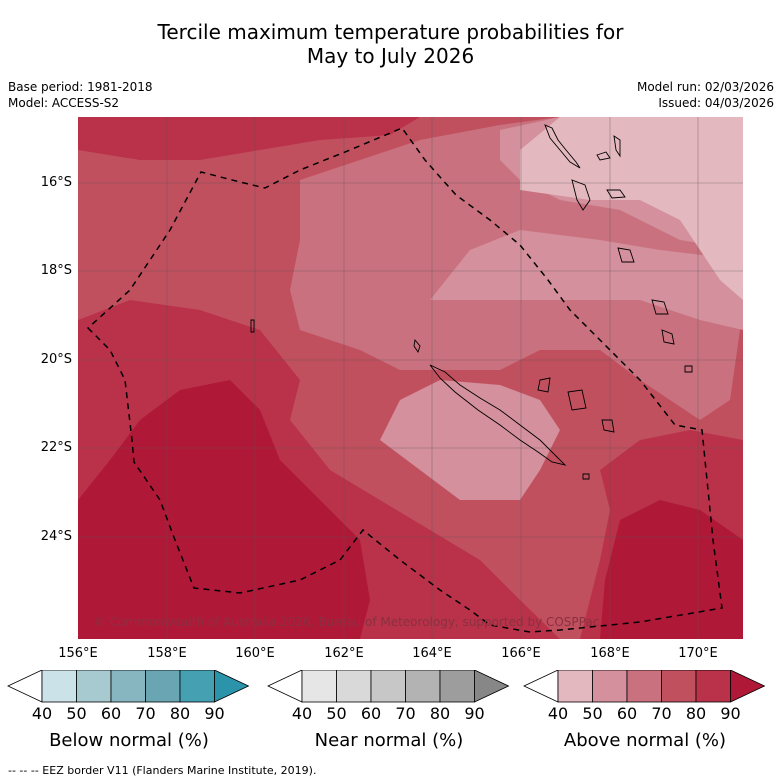  What do you see at coordinates (111, 713) in the screenshot?
I see `colorbar-below-tick-label: 60` at bounding box center [111, 713].